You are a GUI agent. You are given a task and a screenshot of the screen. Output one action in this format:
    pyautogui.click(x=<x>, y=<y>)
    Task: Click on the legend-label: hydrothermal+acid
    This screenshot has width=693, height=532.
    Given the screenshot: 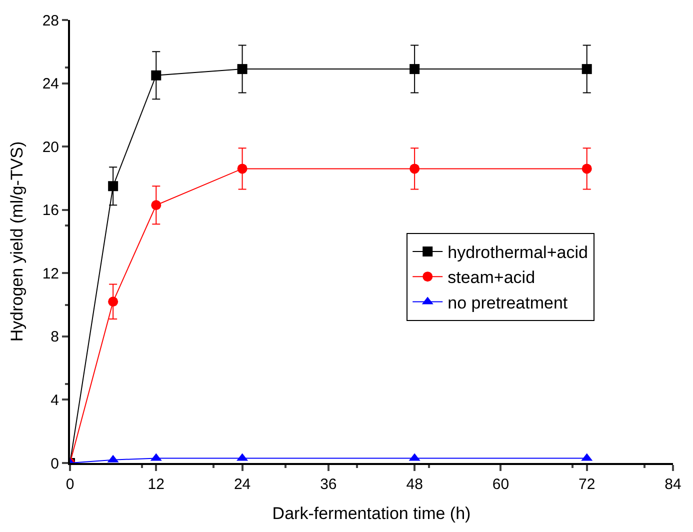 What is the action you would take?
    pyautogui.click(x=518, y=252)
    